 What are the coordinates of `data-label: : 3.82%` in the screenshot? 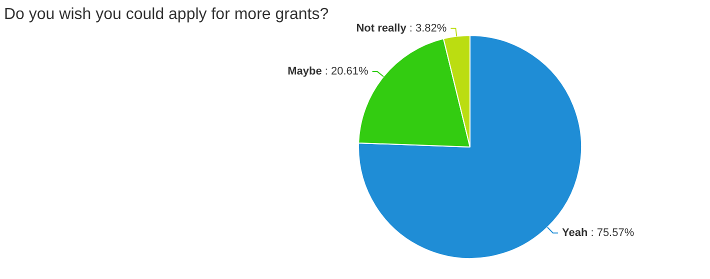 It's located at (426, 28).